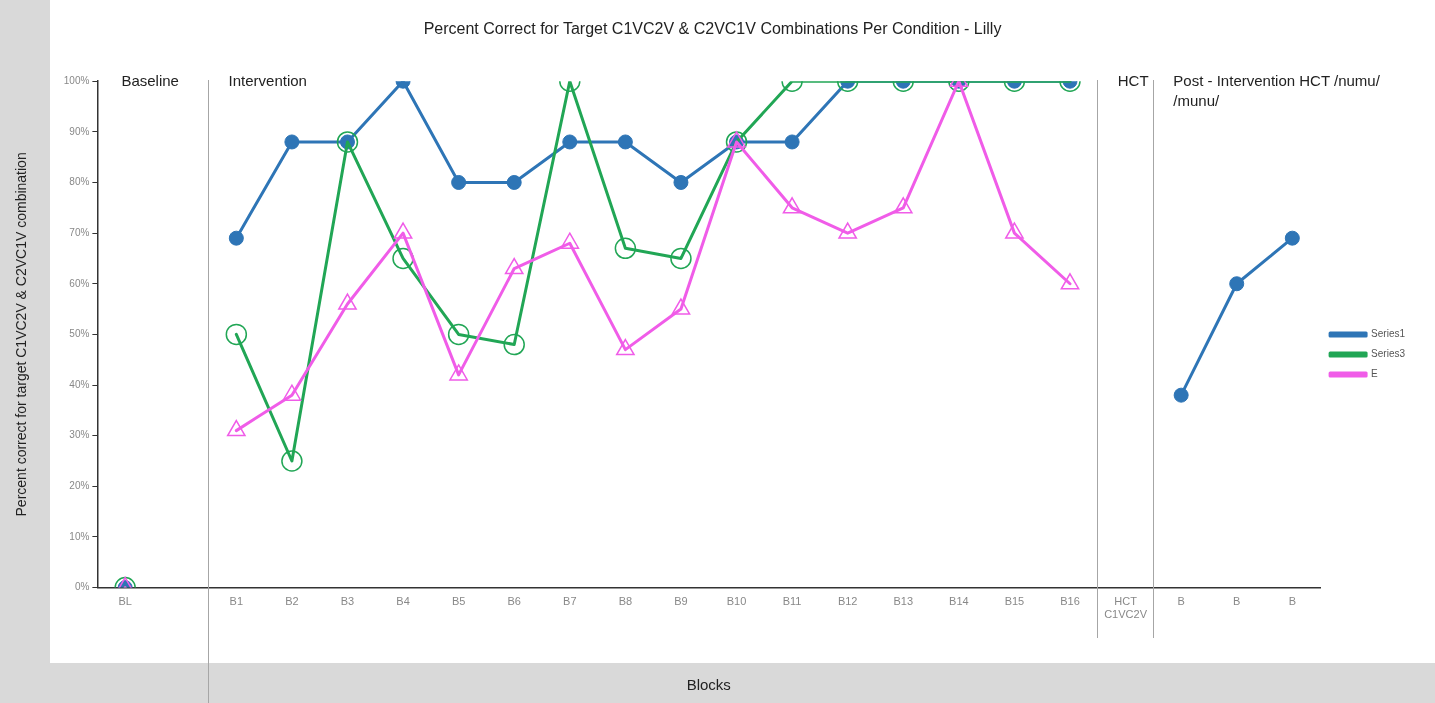 The height and width of the screenshot is (703, 1435). I want to click on y-tick-label: 50%, so click(79, 334).